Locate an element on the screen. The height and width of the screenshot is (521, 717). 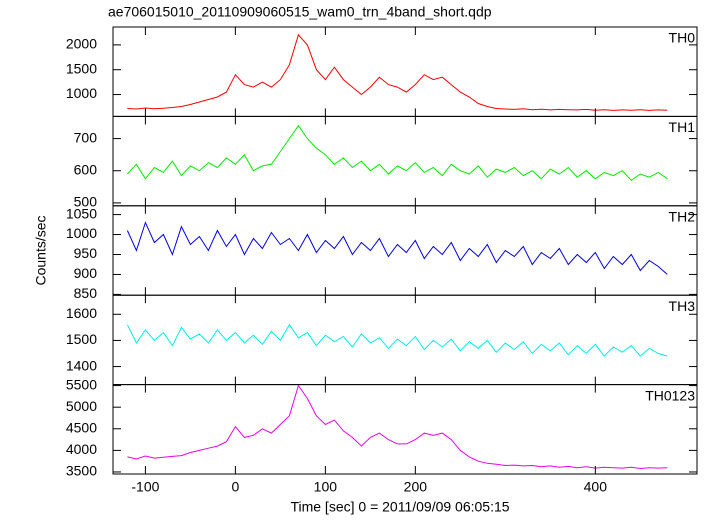
y-tick-label: 5000 is located at coordinates (81, 406).